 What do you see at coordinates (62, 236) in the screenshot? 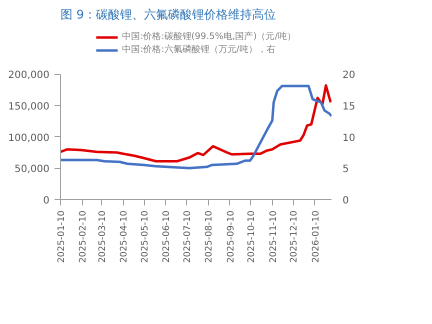
I see `x-tick-label: 2025-01-10` at bounding box center [62, 236].